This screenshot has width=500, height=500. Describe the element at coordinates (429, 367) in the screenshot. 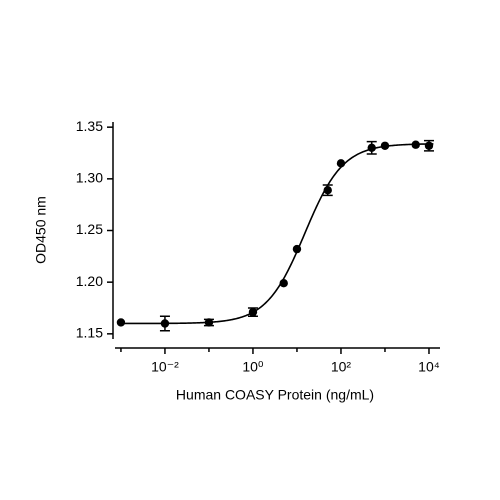

I see `x-tick-label: 10⁴` at that location.